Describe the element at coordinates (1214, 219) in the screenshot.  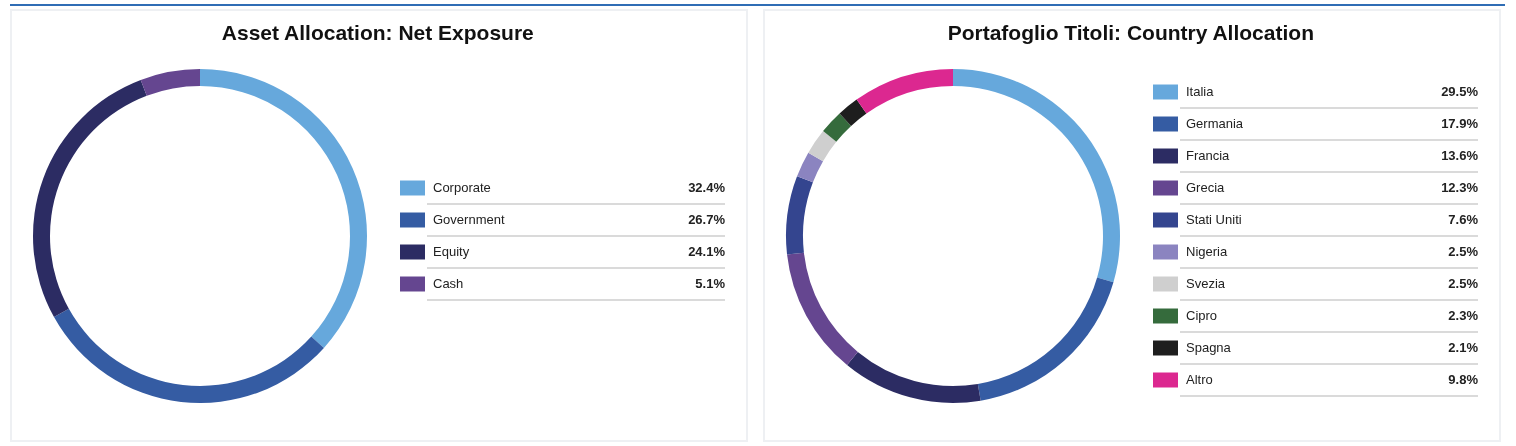
I see `legend-label: Stati Uniti` at that location.